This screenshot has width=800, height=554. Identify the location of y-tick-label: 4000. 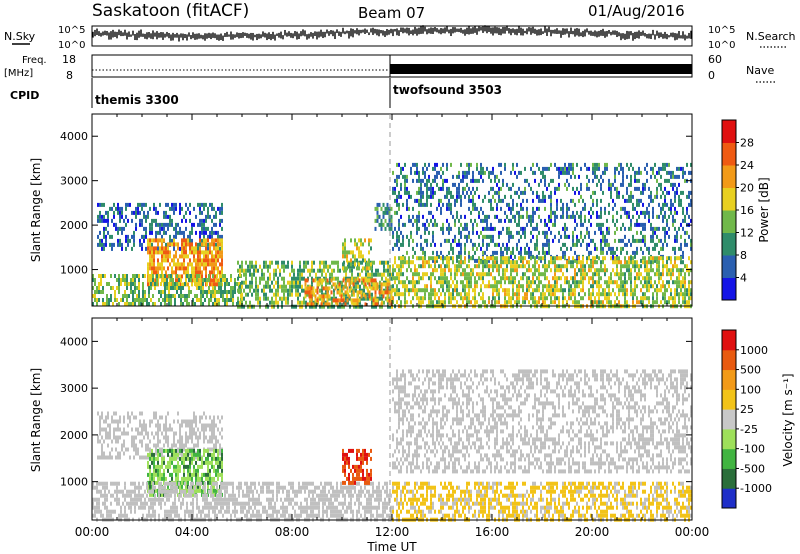
(74, 136).